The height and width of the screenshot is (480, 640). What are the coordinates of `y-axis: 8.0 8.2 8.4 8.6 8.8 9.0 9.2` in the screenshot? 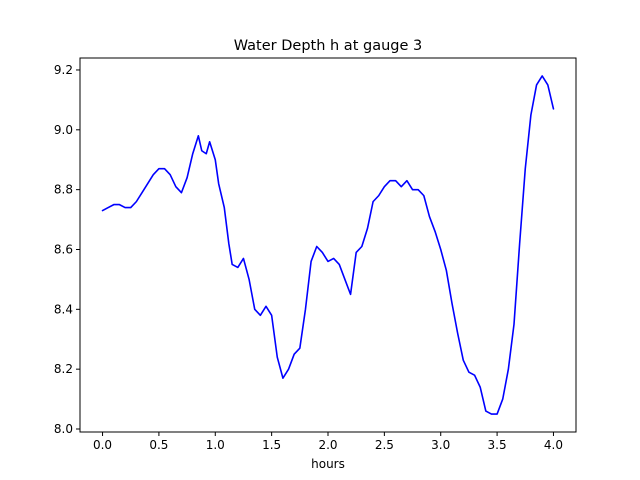 It's located at (67, 249).